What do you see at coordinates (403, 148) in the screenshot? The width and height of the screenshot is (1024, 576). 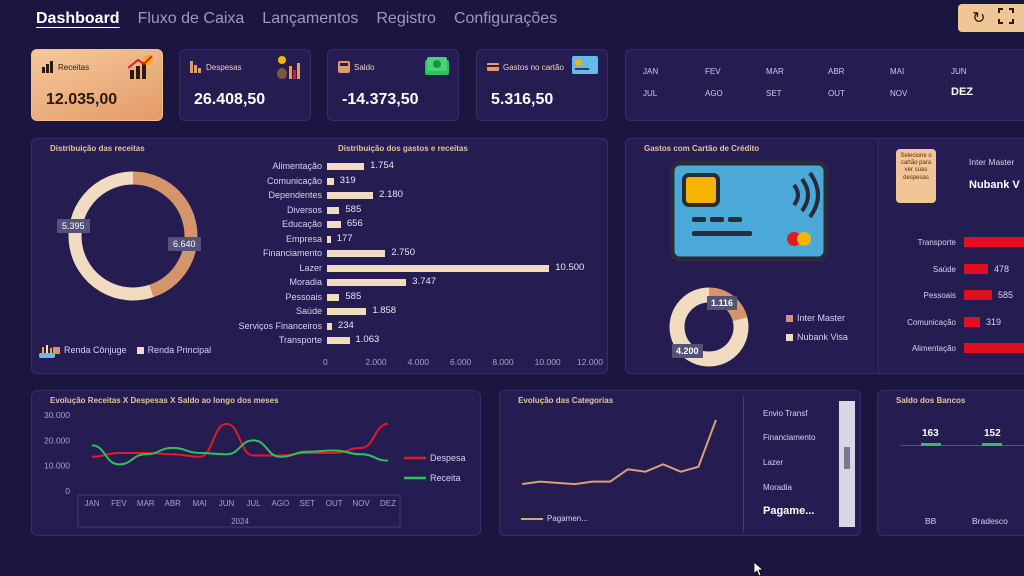 I see `gastos-title: Distribuição dos gastos e receitas` at bounding box center [403, 148].